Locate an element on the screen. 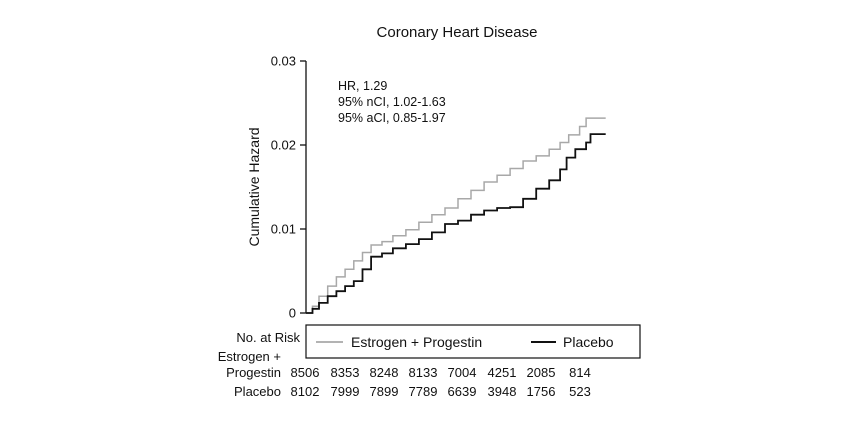  y-tick-label: 0.02 is located at coordinates (283, 145).